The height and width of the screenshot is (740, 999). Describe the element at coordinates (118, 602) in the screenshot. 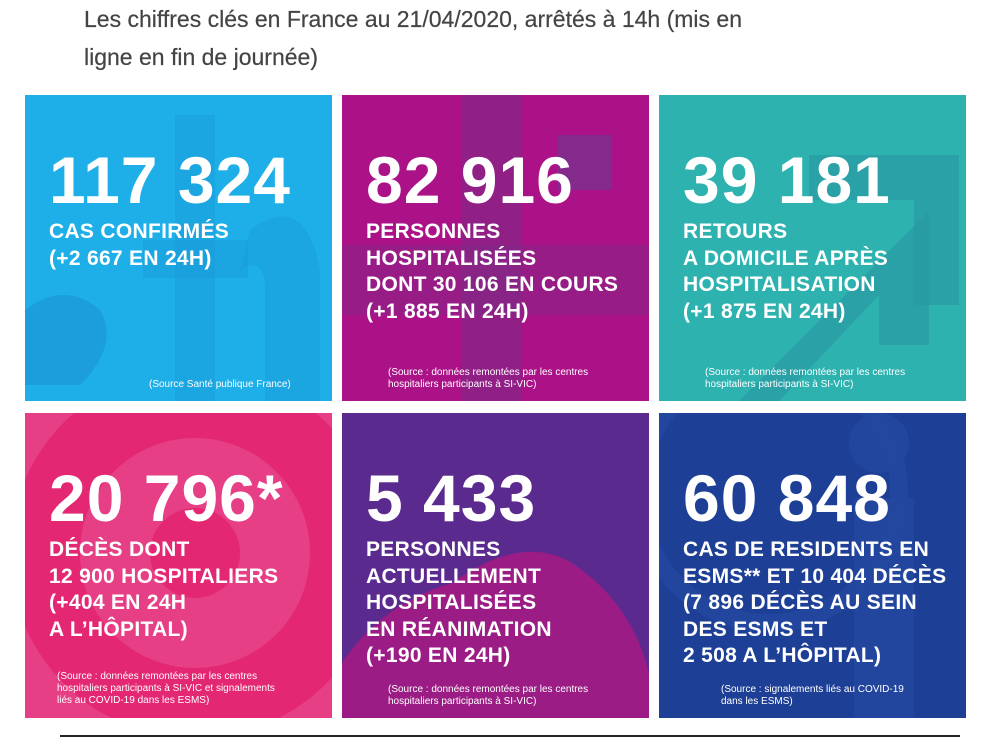

I see `label-line: (+404 EN 24H` at that location.